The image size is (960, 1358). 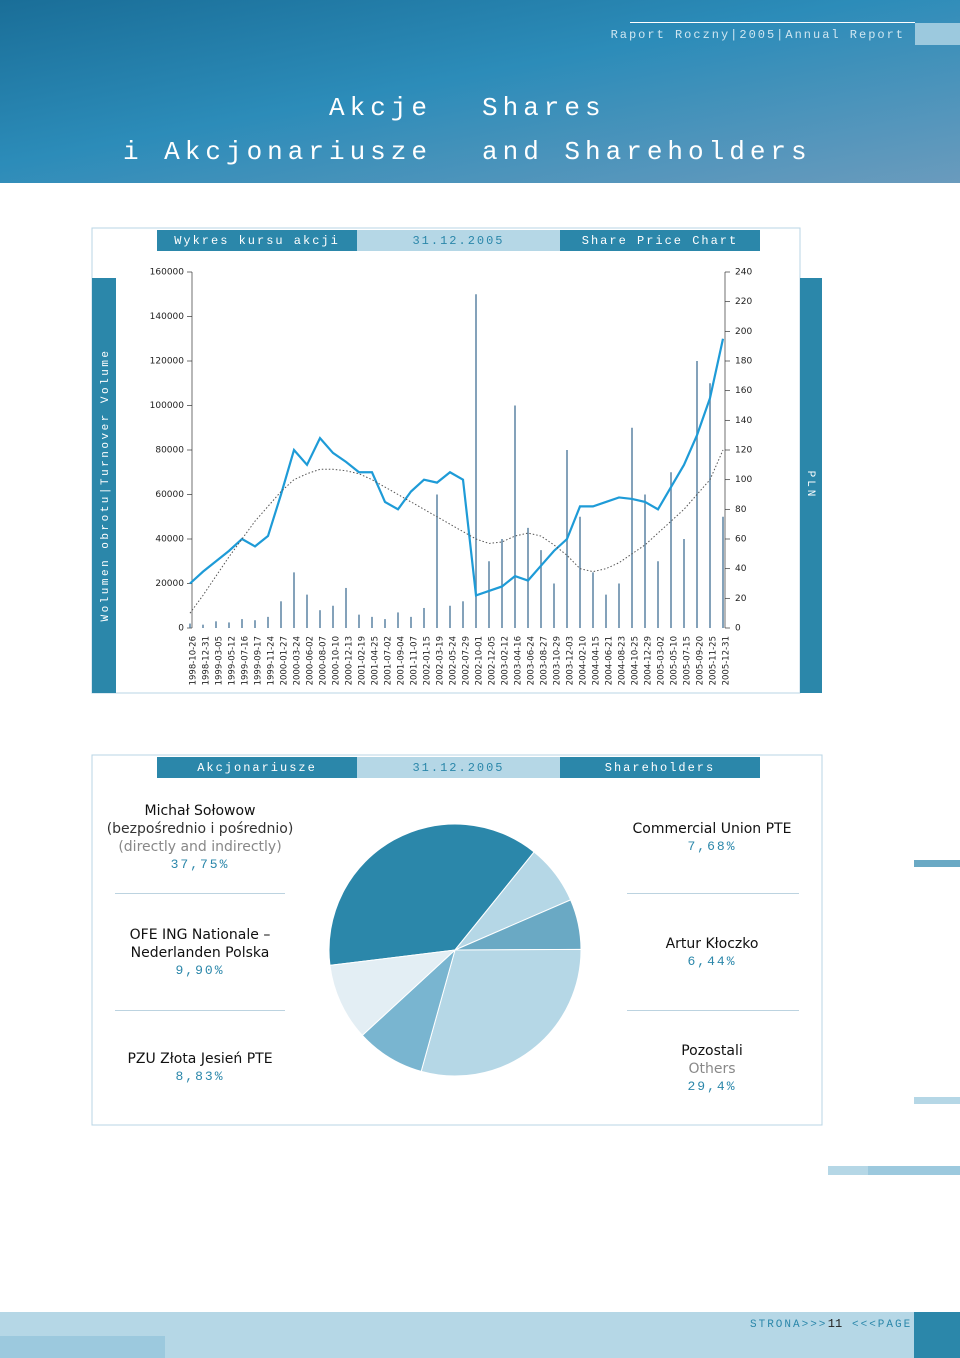 I want to click on x-tick-label: 2002-07-29, so click(x=467, y=660).